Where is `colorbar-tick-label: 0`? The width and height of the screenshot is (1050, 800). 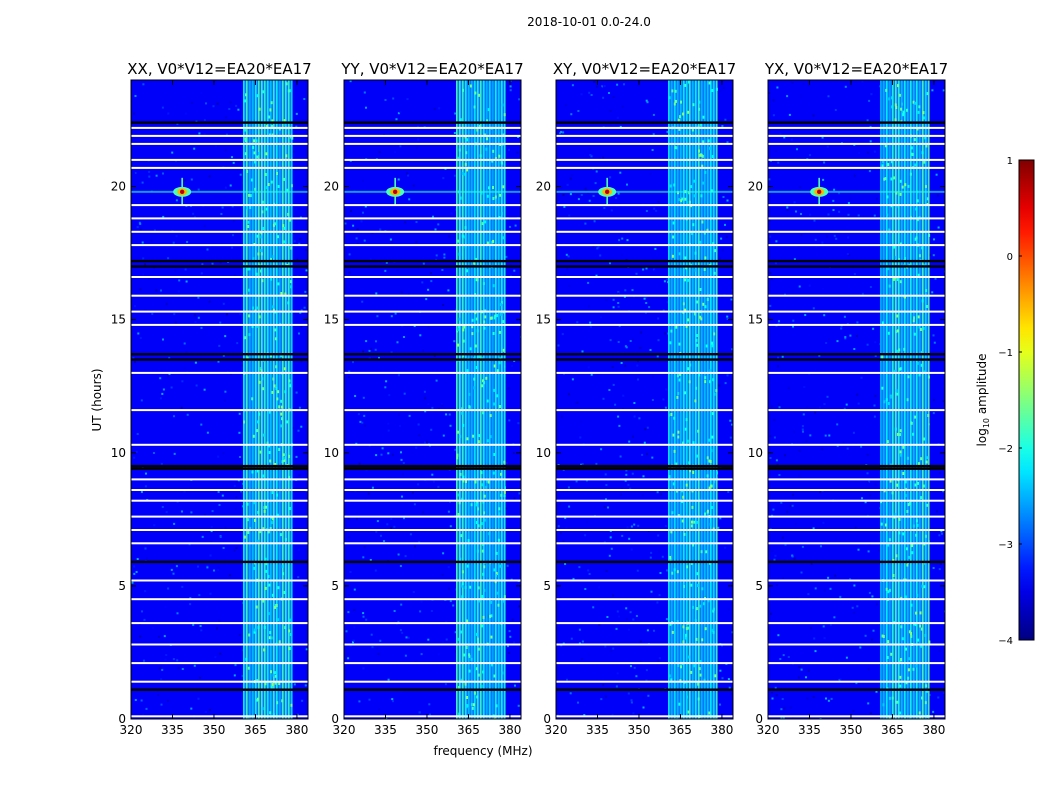
colorbar-tick-label: 0 is located at coordinates (1010, 257).